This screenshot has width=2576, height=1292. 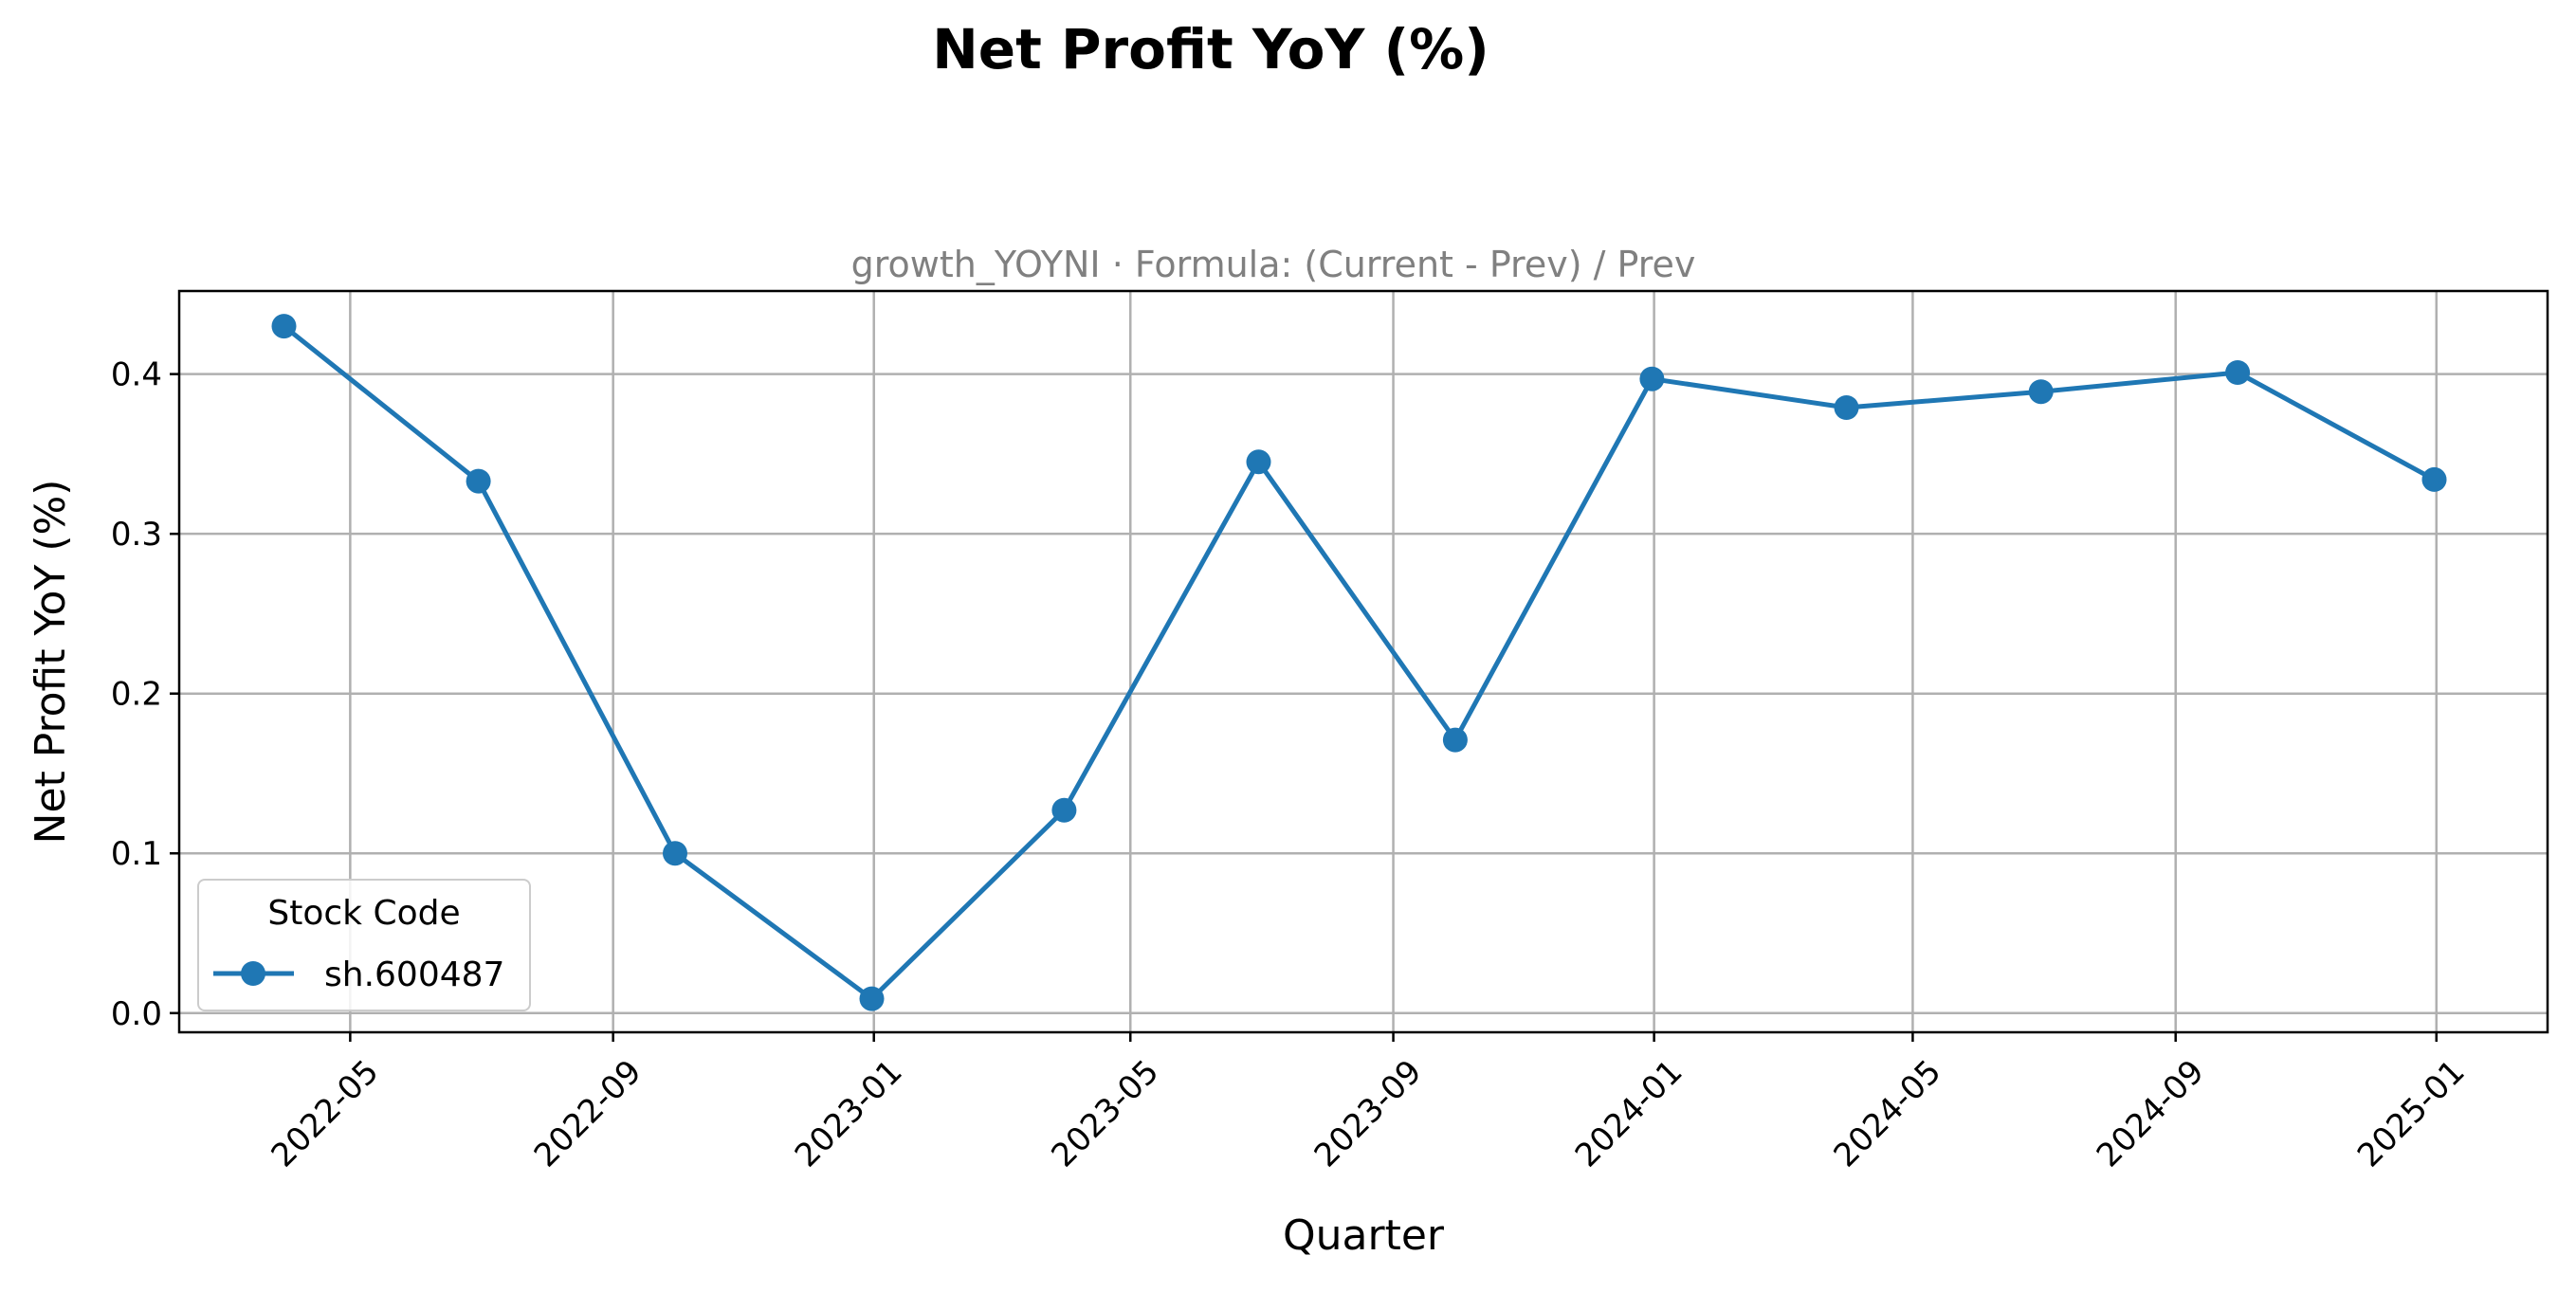 What do you see at coordinates (2151, 1114) in the screenshot?
I see `x-tick-label: 2024-09` at bounding box center [2151, 1114].